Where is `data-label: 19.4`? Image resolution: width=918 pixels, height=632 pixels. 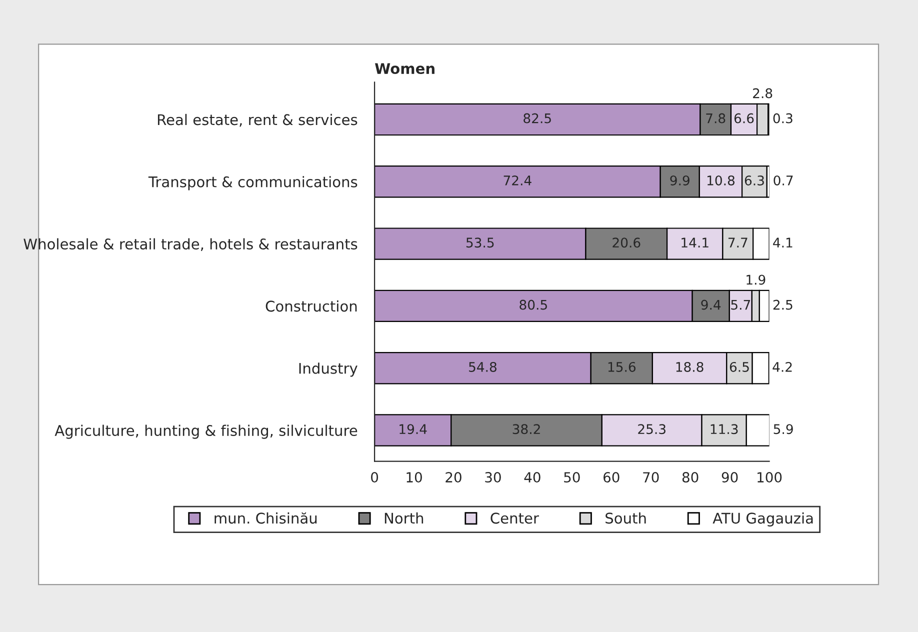 data-label: 19.4 is located at coordinates (413, 429).